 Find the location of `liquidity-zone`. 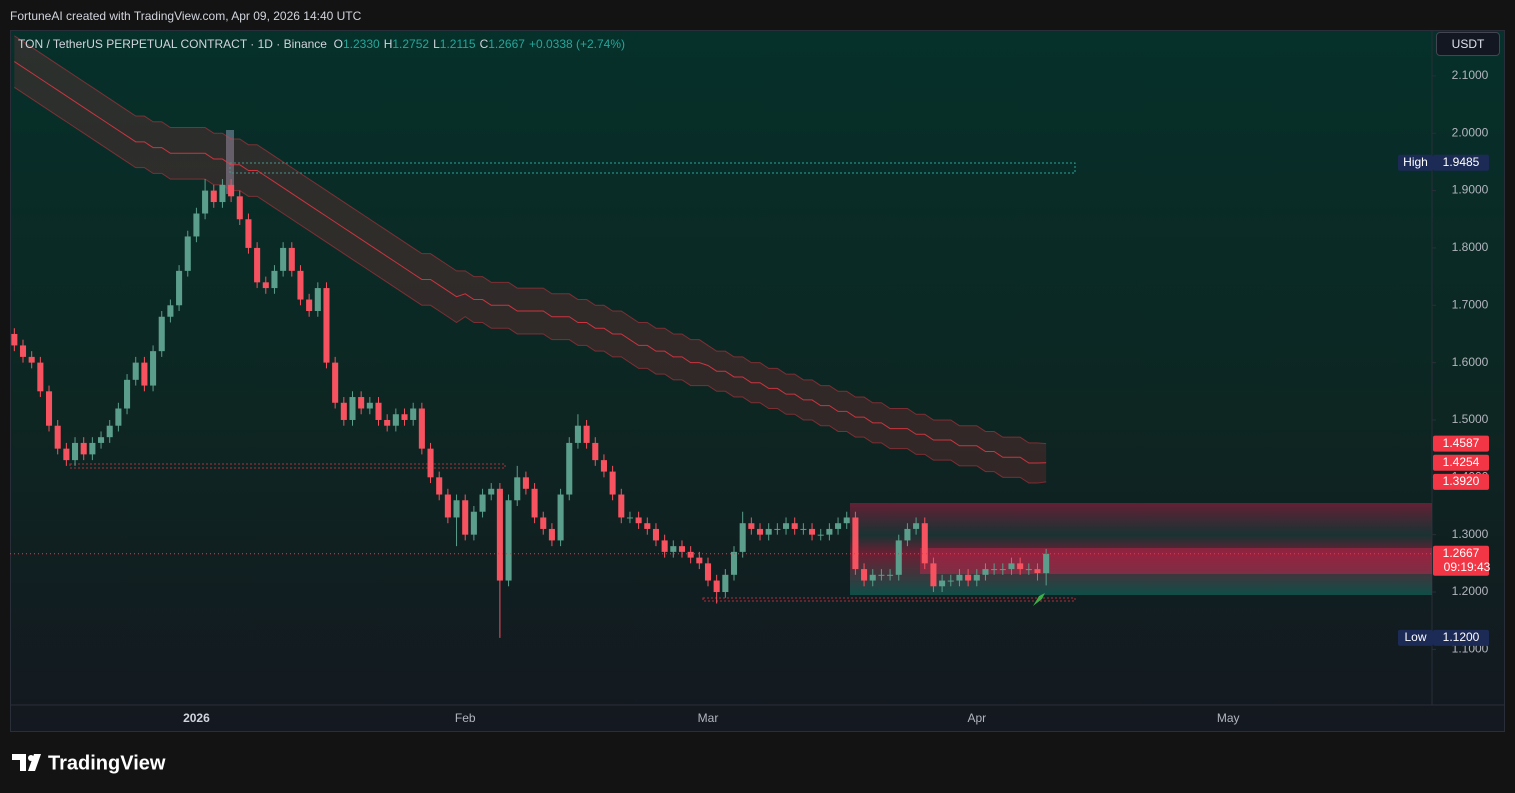

liquidity-zone is located at coordinates (1141, 549).